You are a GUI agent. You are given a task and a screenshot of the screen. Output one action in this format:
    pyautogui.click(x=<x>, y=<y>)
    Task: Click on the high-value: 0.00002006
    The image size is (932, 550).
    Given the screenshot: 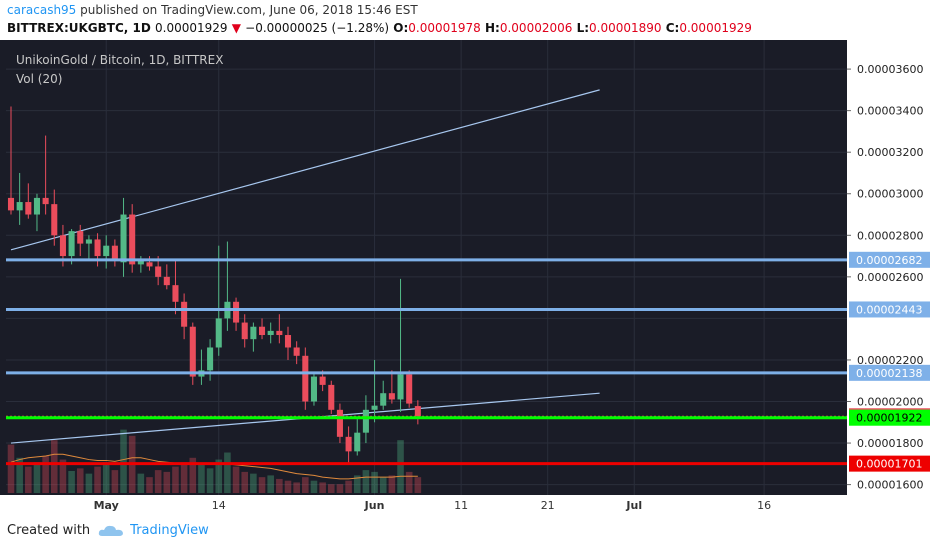 What is the action you would take?
    pyautogui.click(x=536, y=28)
    